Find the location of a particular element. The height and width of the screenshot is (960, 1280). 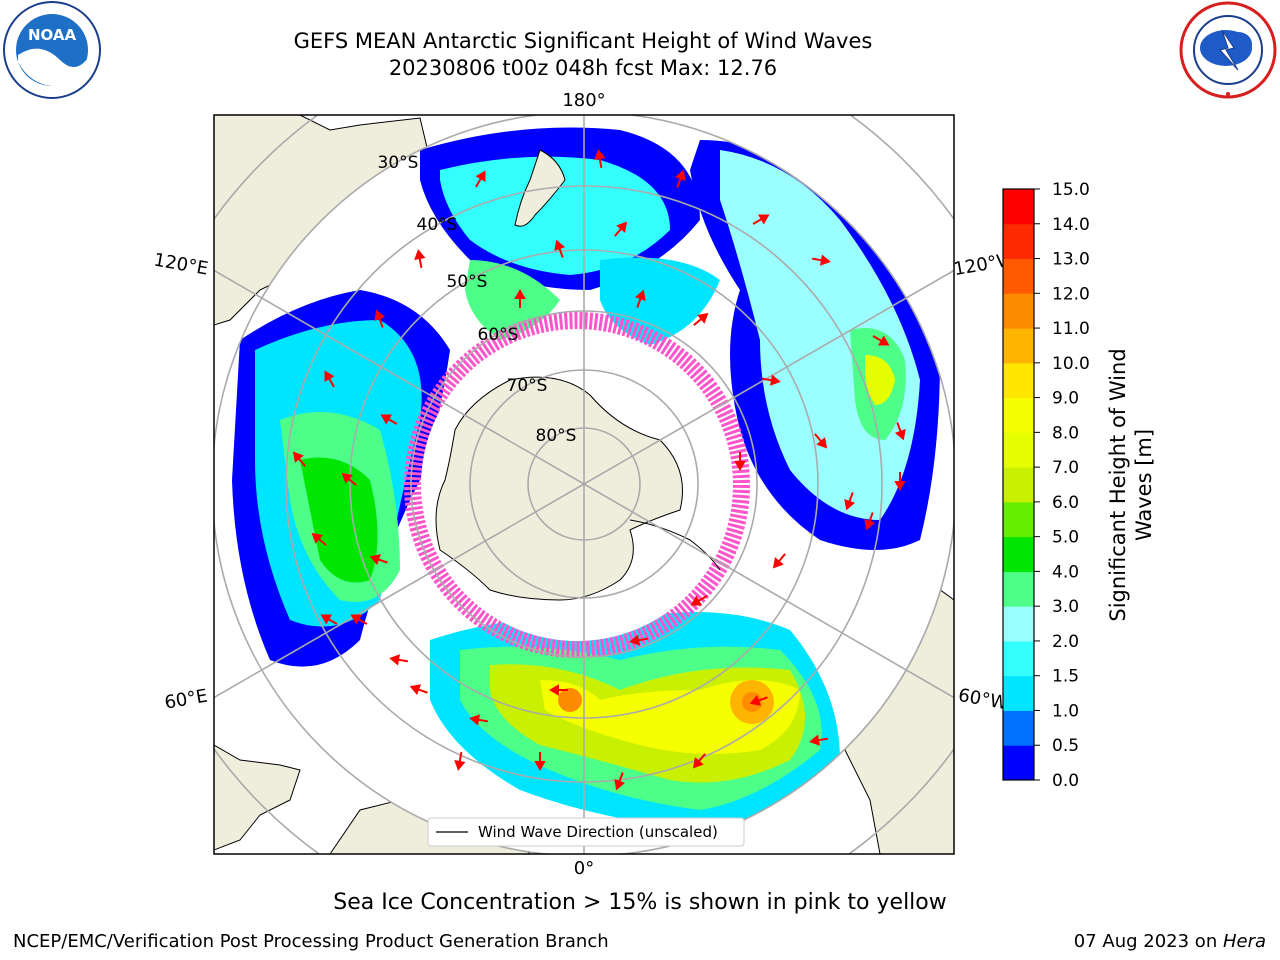

lon-label-180: 180° is located at coordinates (583, 100).